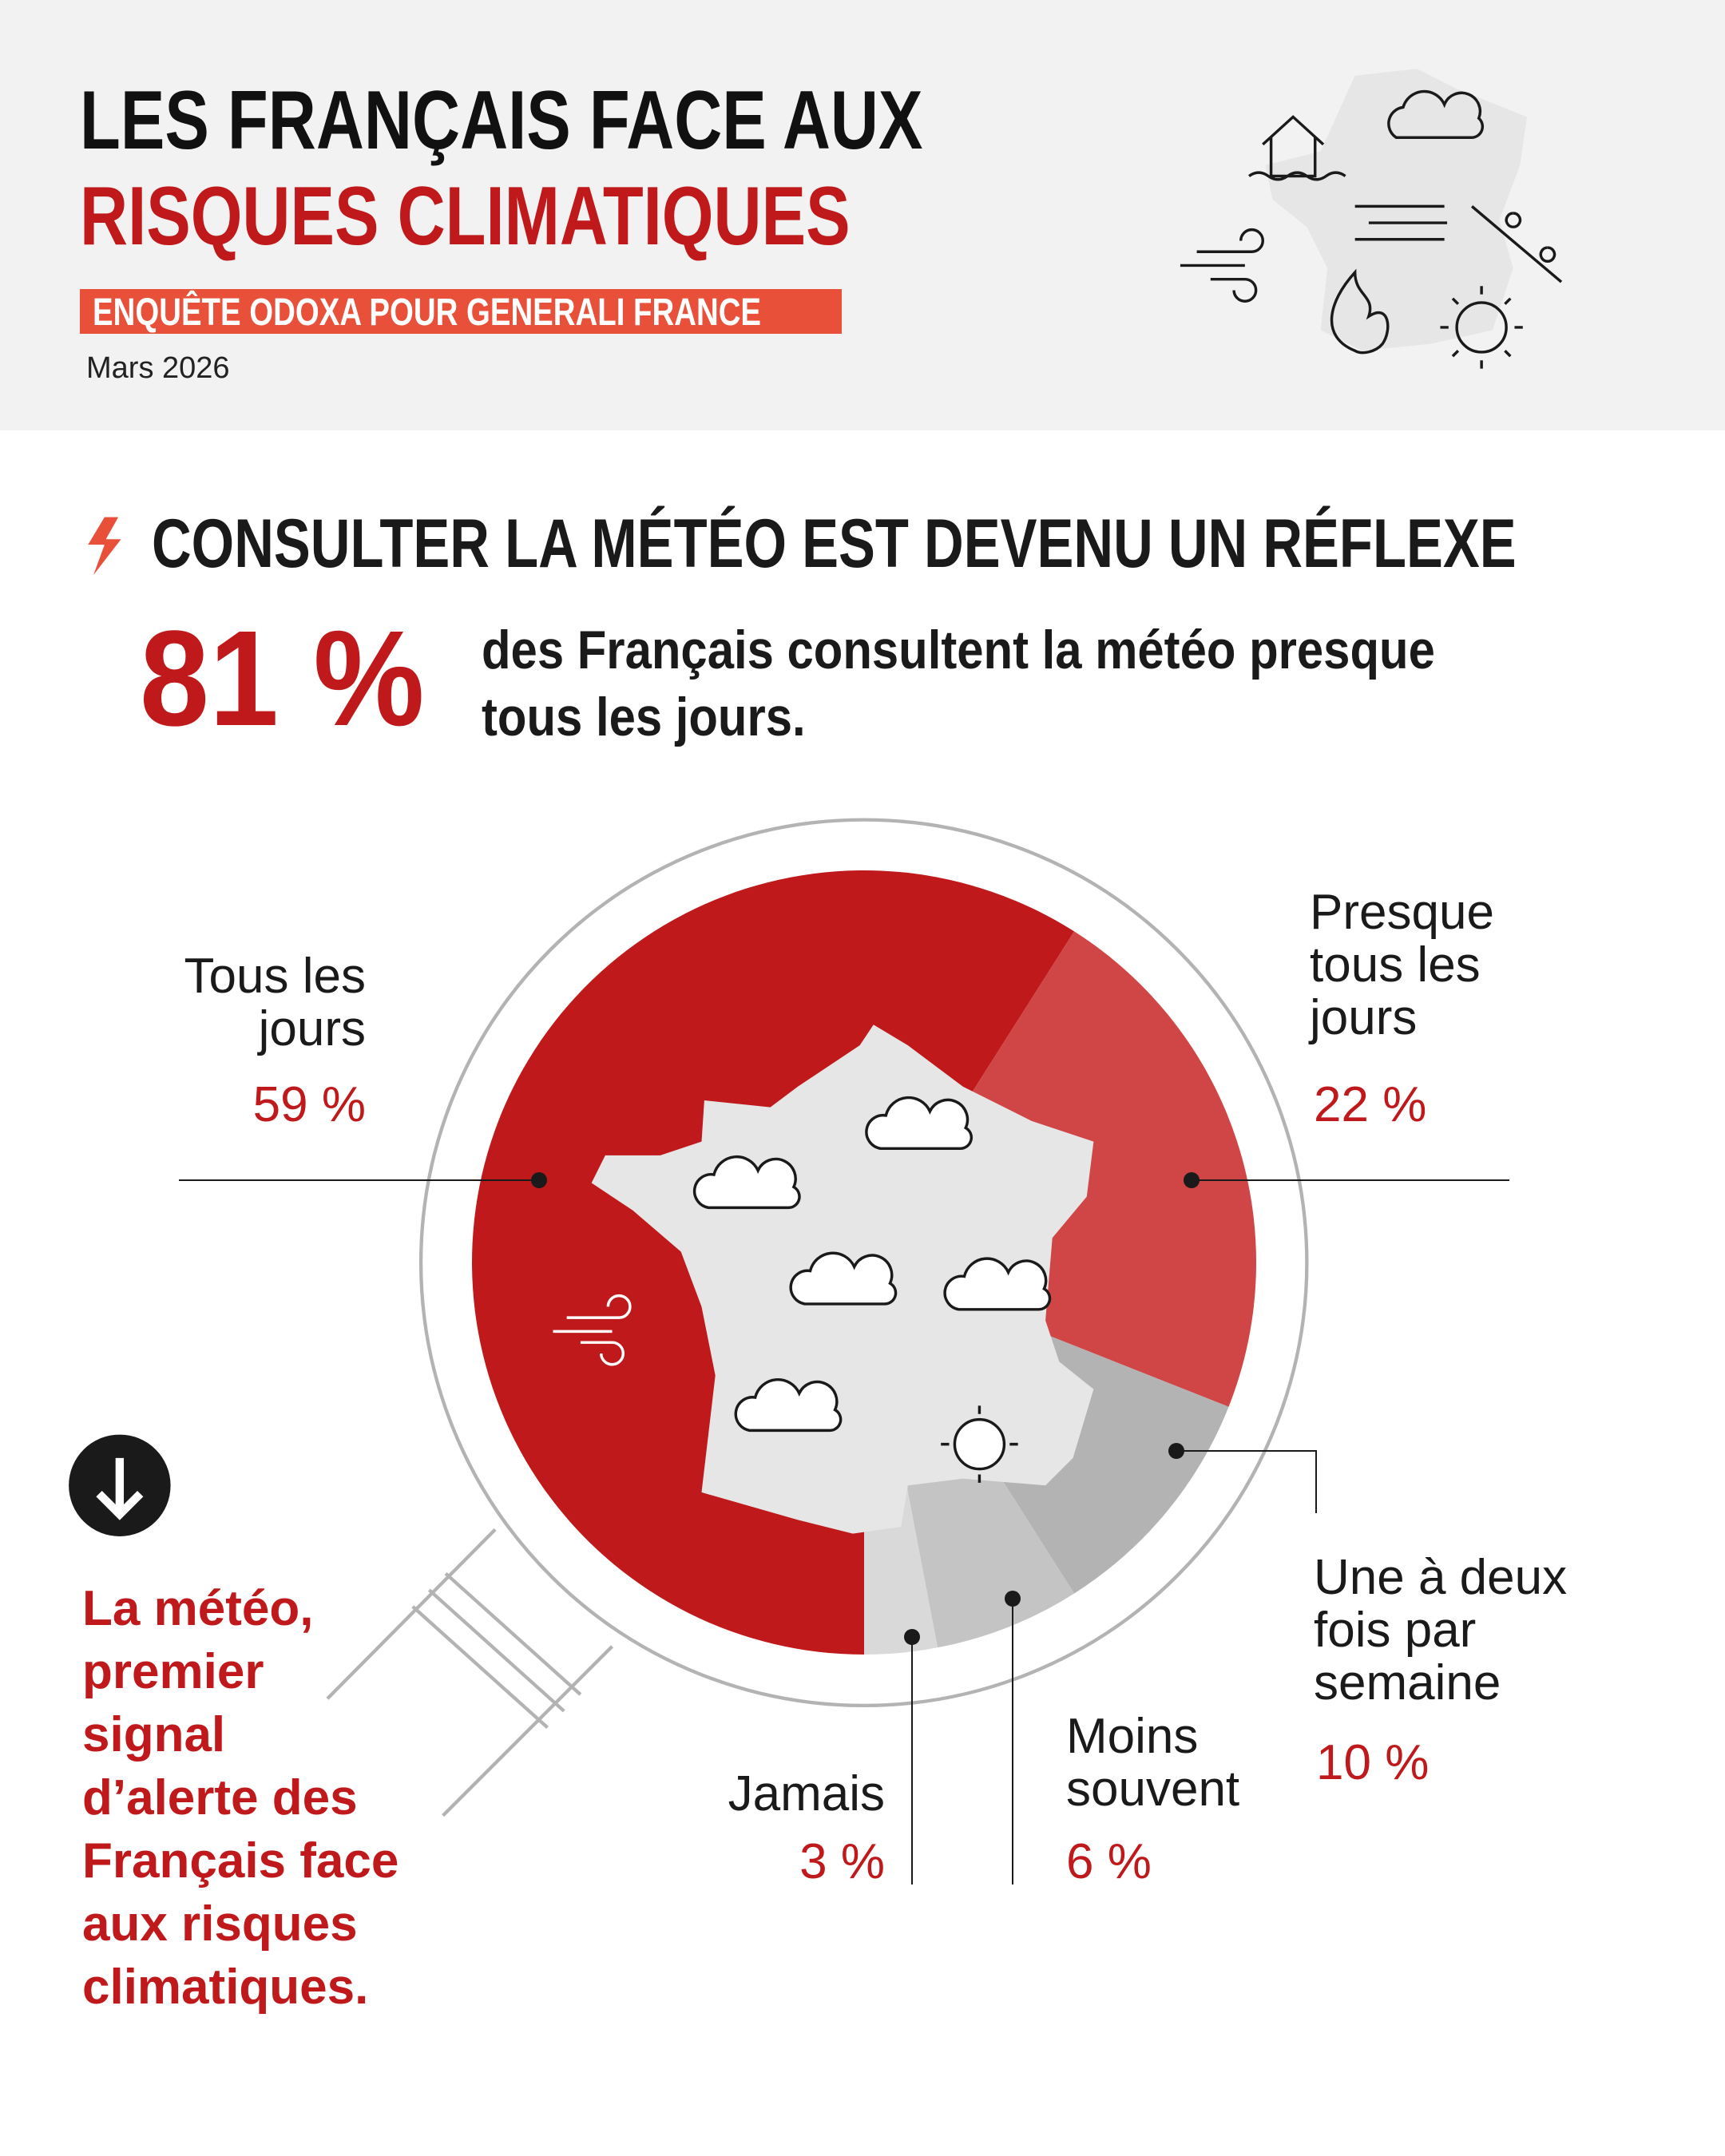 Image resolution: width=1725 pixels, height=2156 pixels. What do you see at coordinates (1371, 1104) in the screenshot?
I see `value-label: 22 %` at bounding box center [1371, 1104].